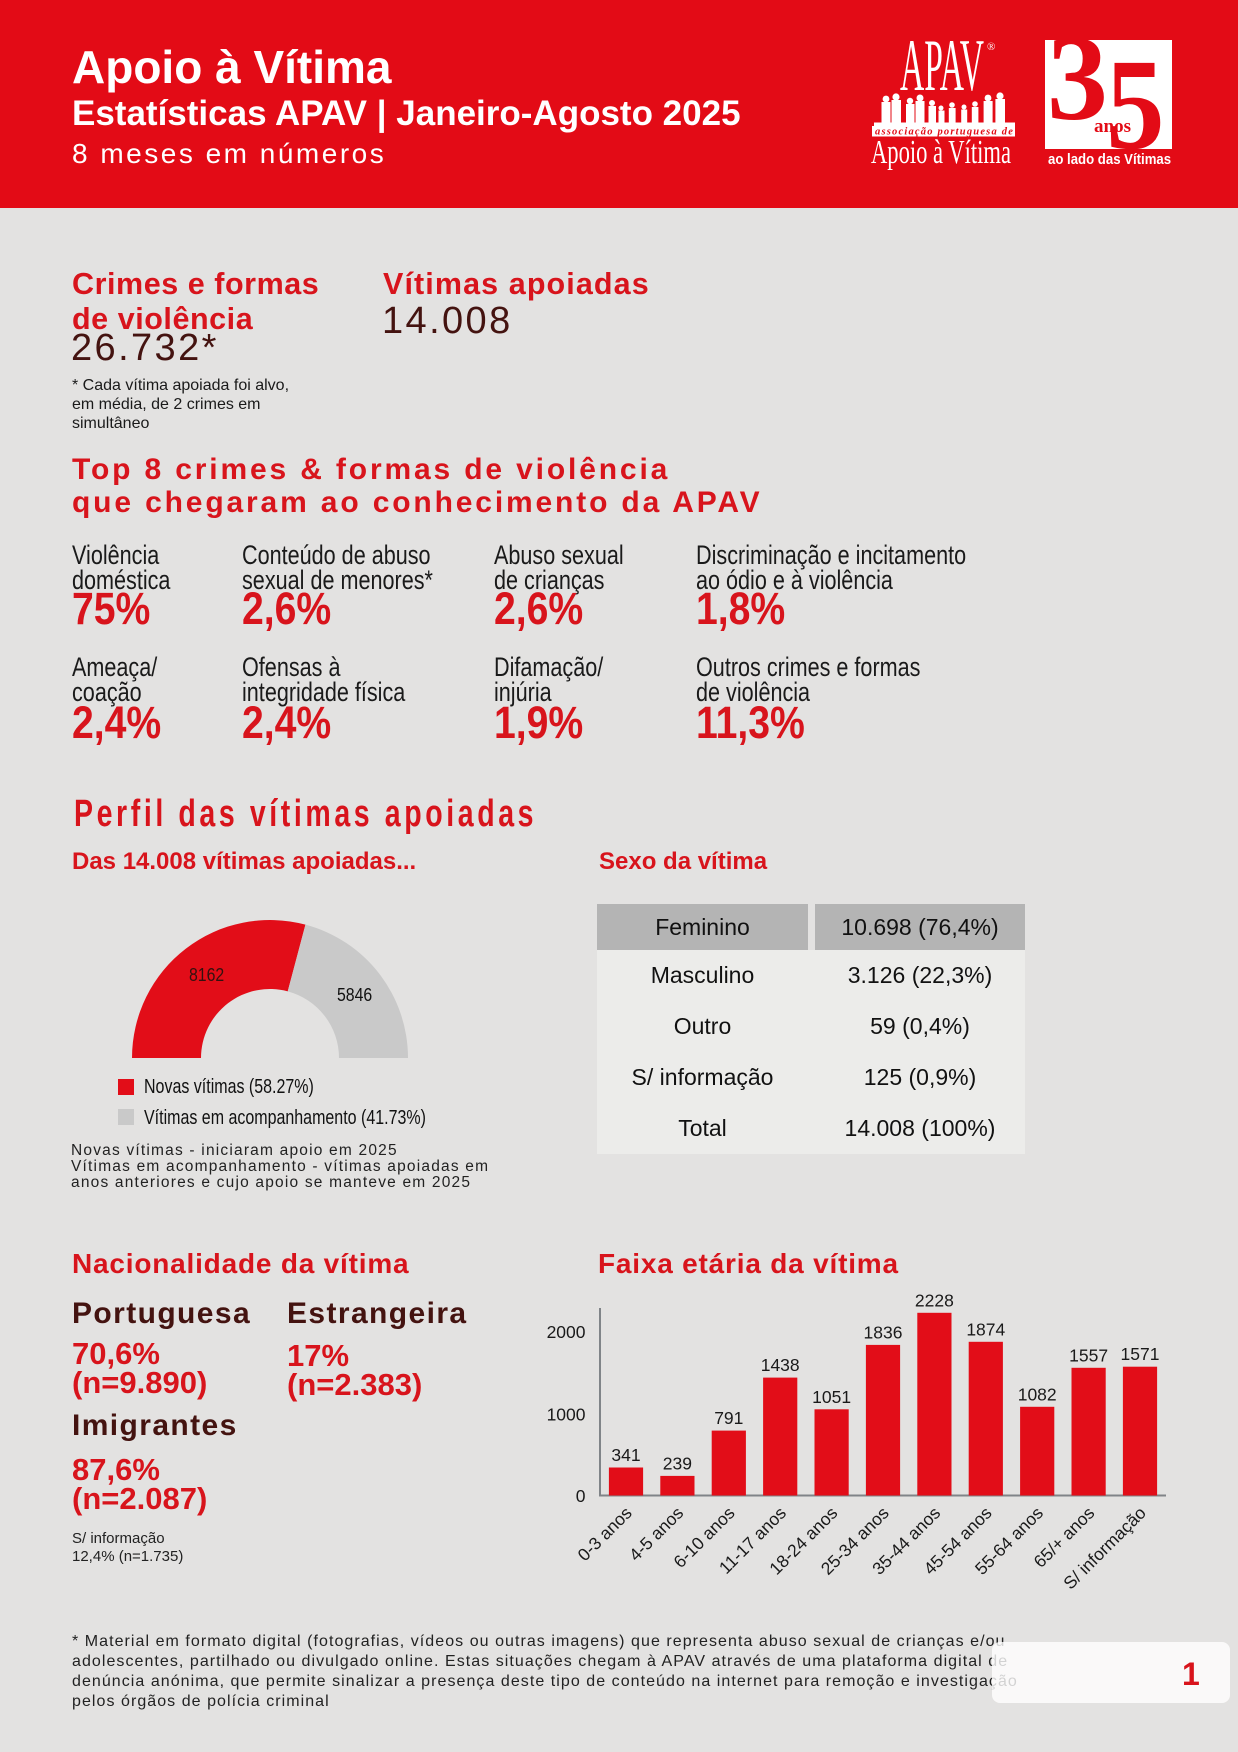  What do you see at coordinates (1140, 1354) in the screenshot?
I see `svg-text: 1571` at bounding box center [1140, 1354].